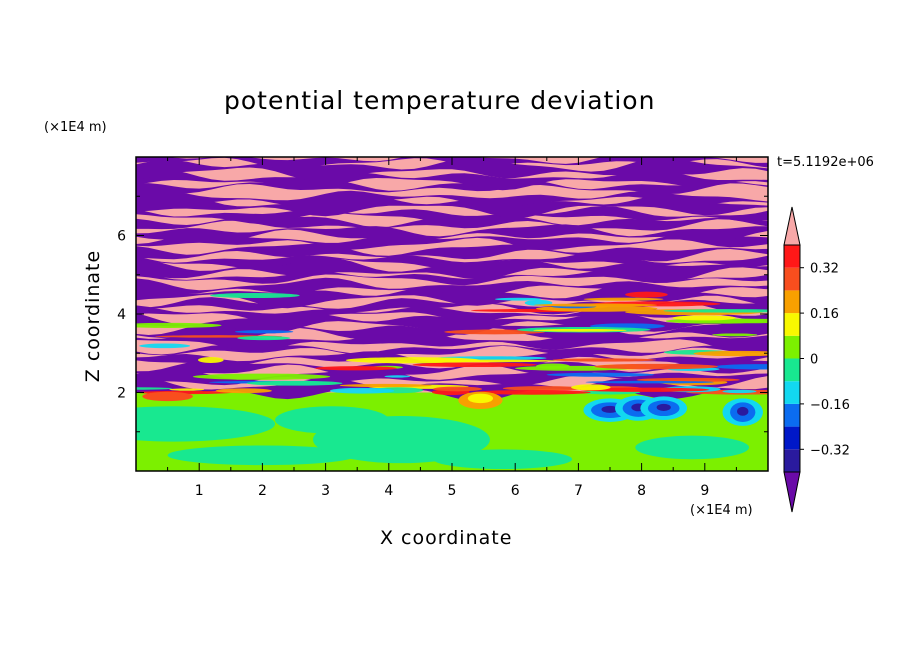 The width and height of the screenshot is (904, 654). Describe the element at coordinates (825, 162) in the screenshot. I see `time-label: t=5.1192e+06` at that location.